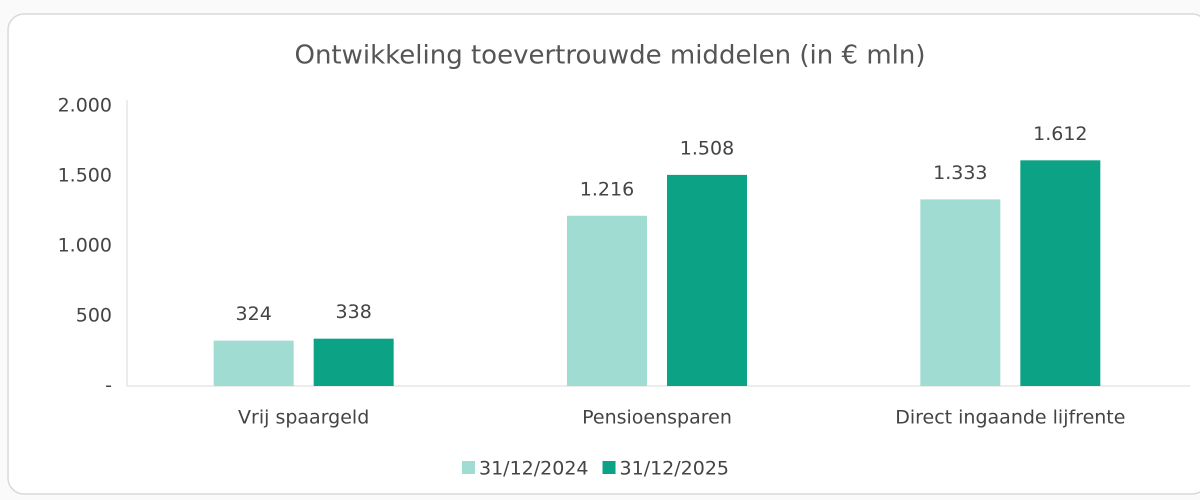 The height and width of the screenshot is (500, 1200). I want to click on data-label: 1.612, so click(1060, 134).